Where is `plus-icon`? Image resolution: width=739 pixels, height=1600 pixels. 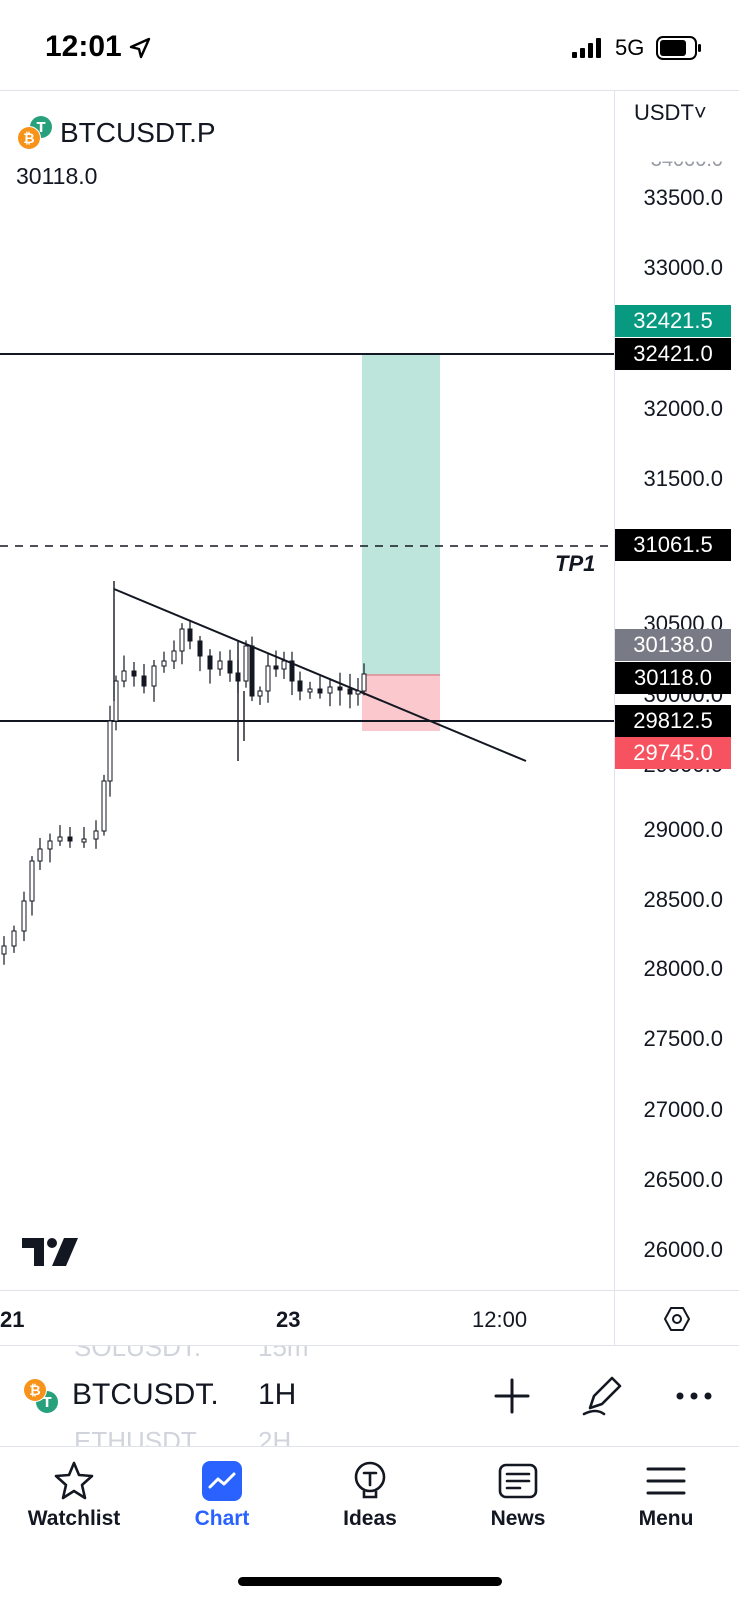 plus-icon is located at coordinates (512, 1396).